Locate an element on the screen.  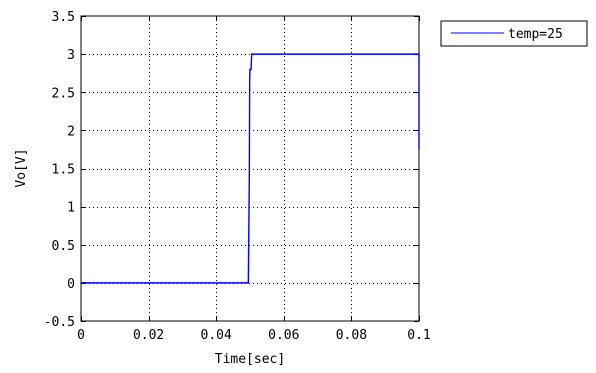
x-tick-label: 0.1 is located at coordinates (418, 335).